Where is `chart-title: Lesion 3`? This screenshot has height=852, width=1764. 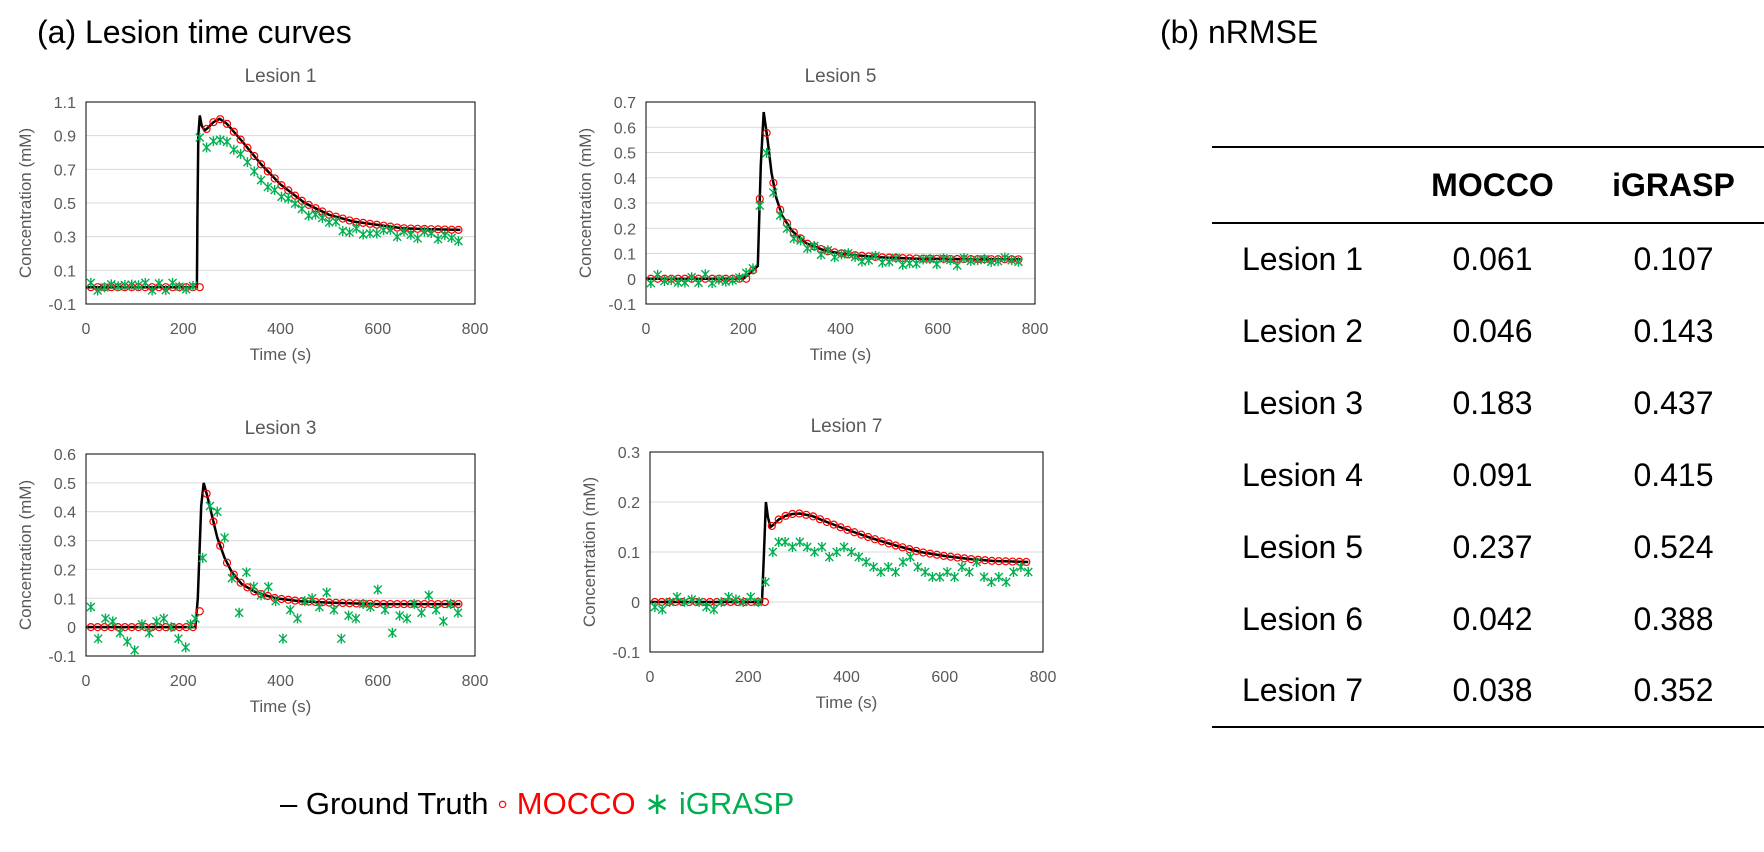 chart-title: Lesion 3 is located at coordinates (281, 428).